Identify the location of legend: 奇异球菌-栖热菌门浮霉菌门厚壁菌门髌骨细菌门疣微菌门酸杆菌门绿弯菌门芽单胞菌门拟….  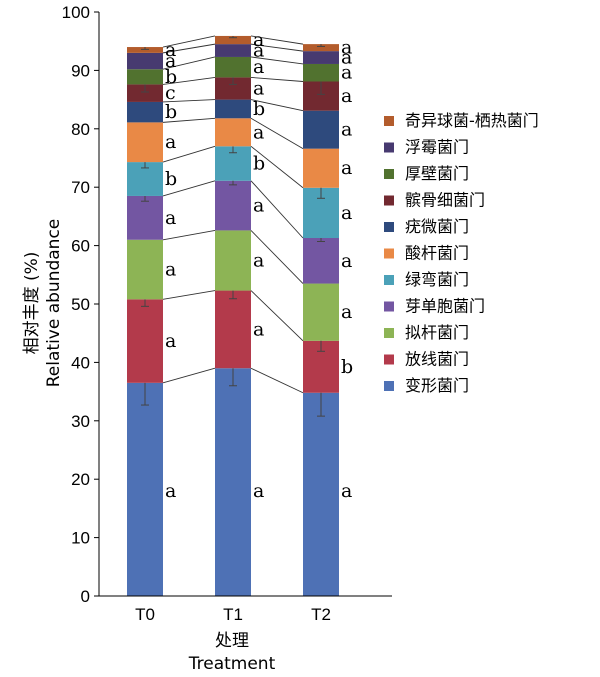
(461, 253).